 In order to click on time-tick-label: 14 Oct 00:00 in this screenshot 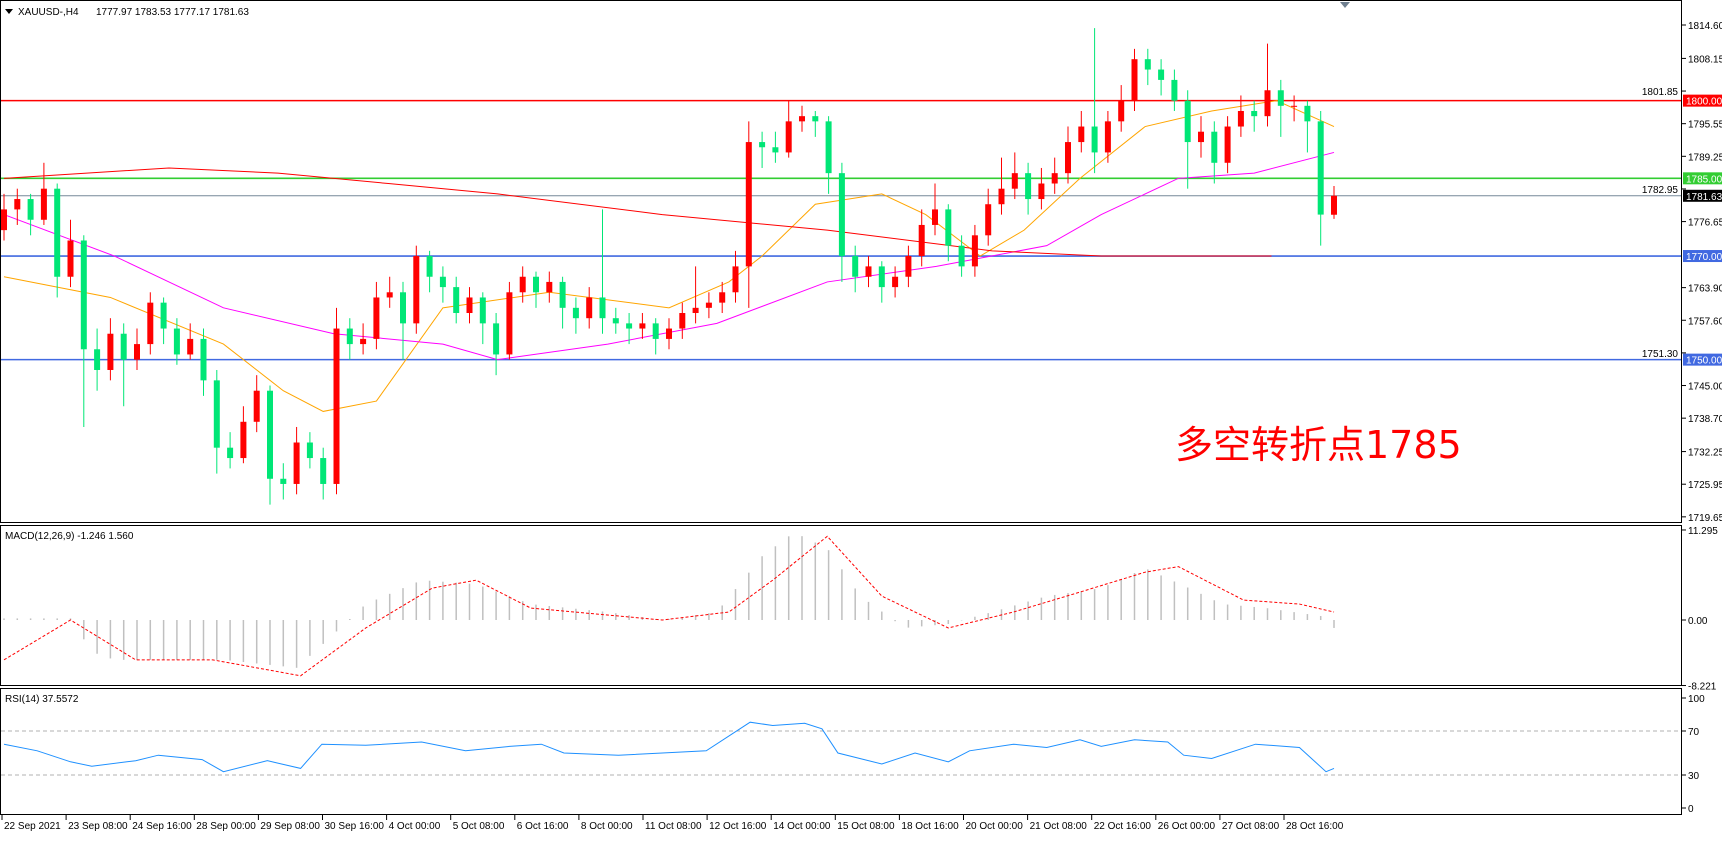, I will do `click(802, 826)`.